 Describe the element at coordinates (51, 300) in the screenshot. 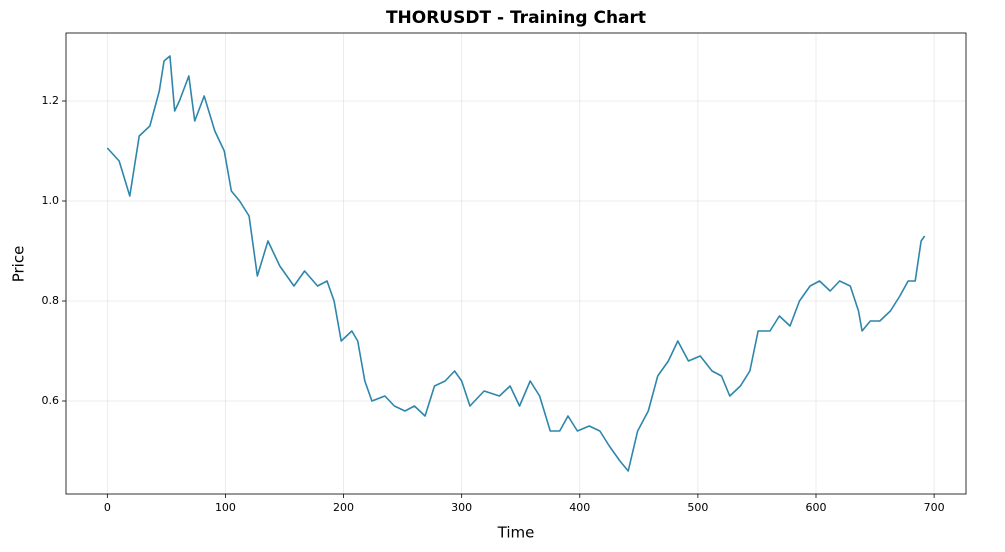

I see `y-tick-label: 0.8` at that location.